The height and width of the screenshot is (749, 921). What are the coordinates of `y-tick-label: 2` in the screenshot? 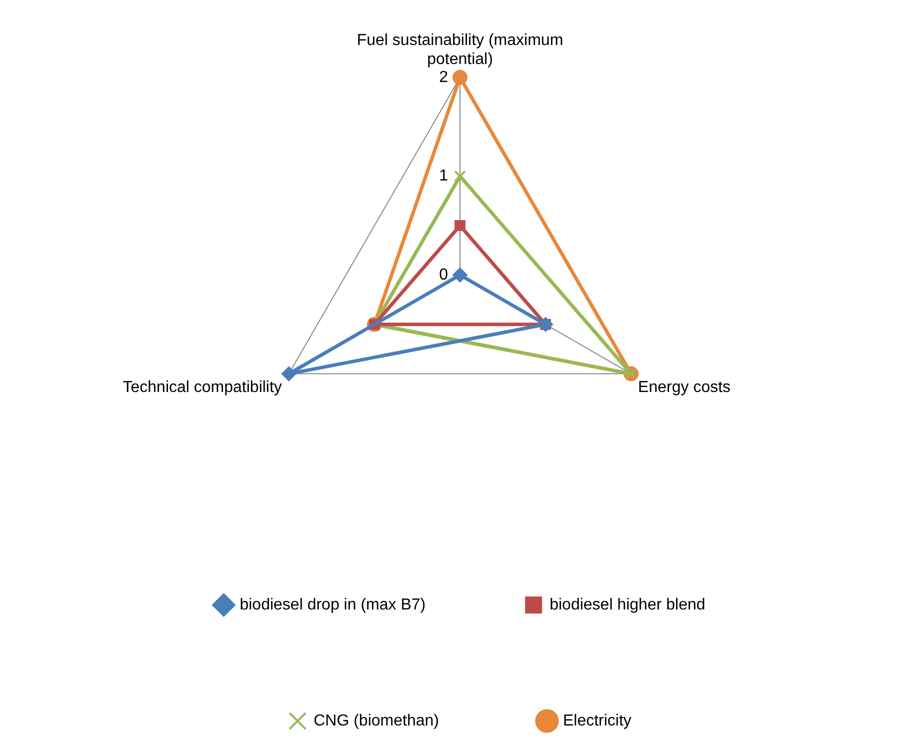 It's located at (443, 77).